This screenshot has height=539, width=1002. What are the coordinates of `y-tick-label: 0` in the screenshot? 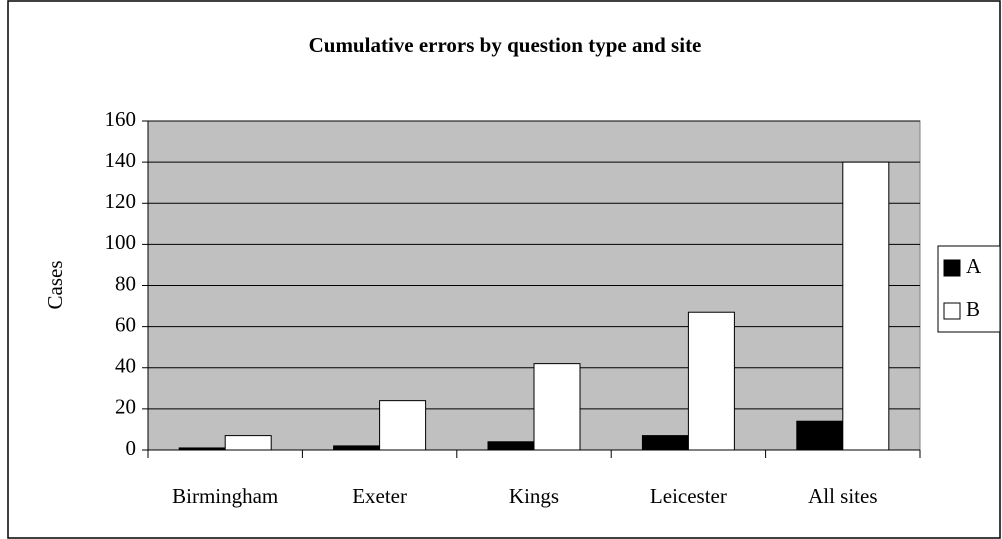 It's located at (131, 448).